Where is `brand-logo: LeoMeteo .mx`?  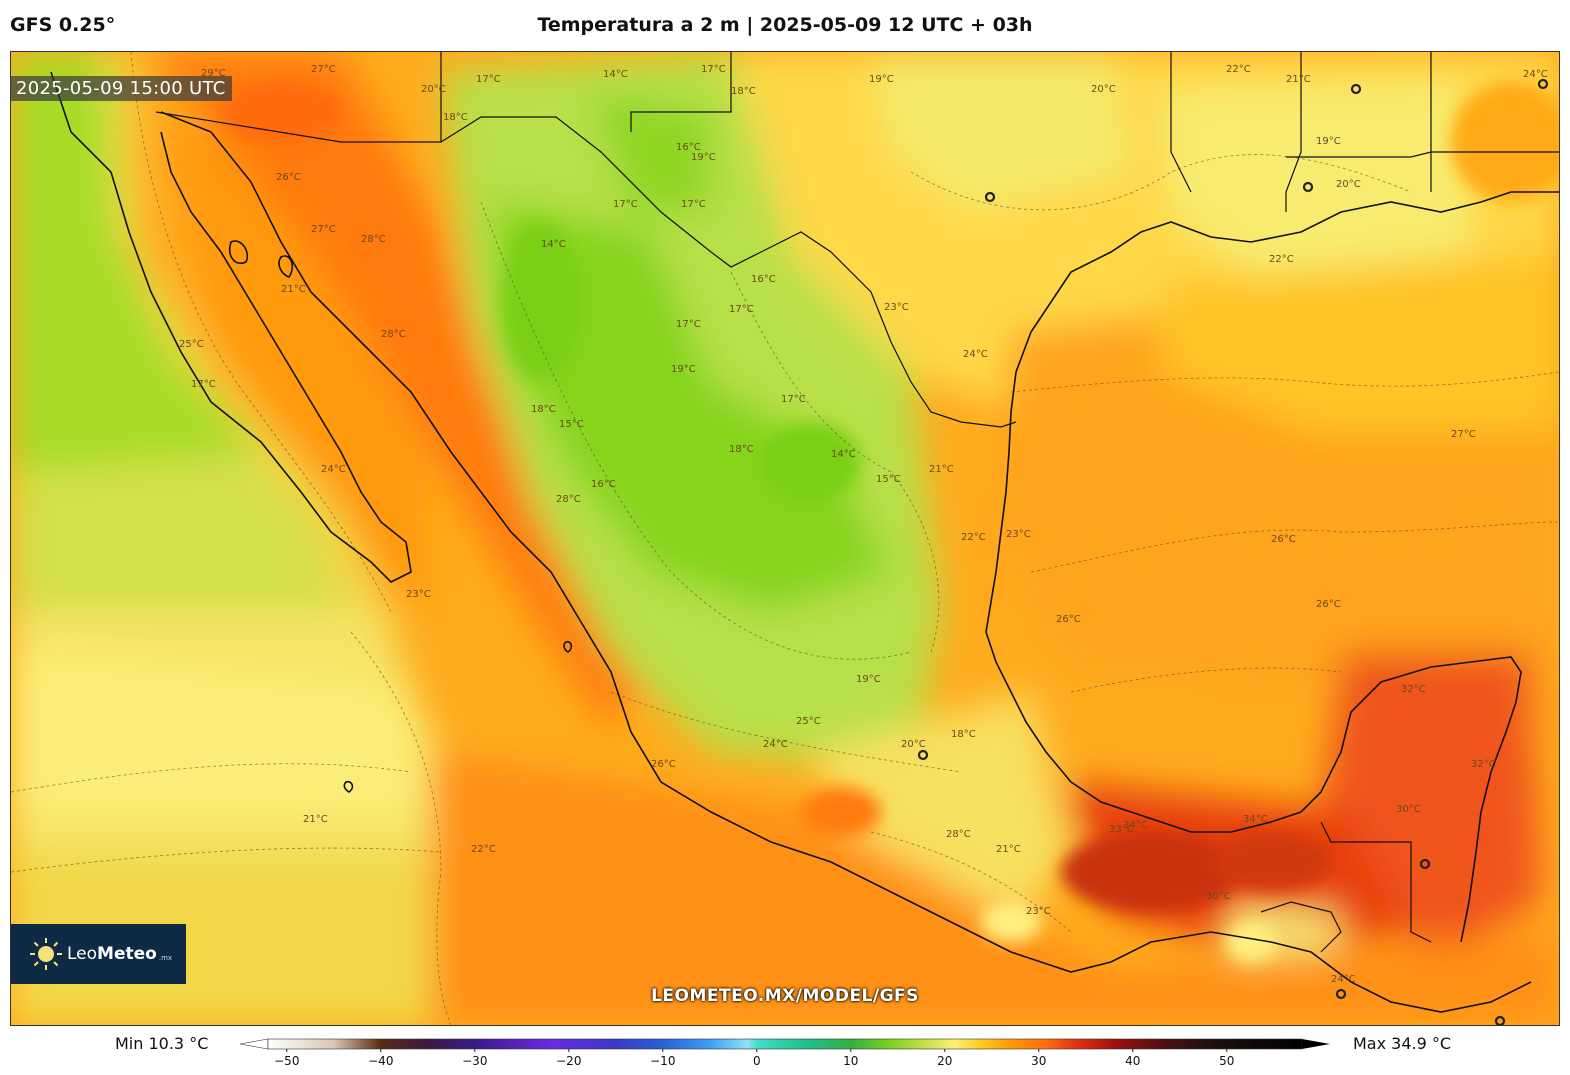 brand-logo: LeoMeteo .mx is located at coordinates (98, 954).